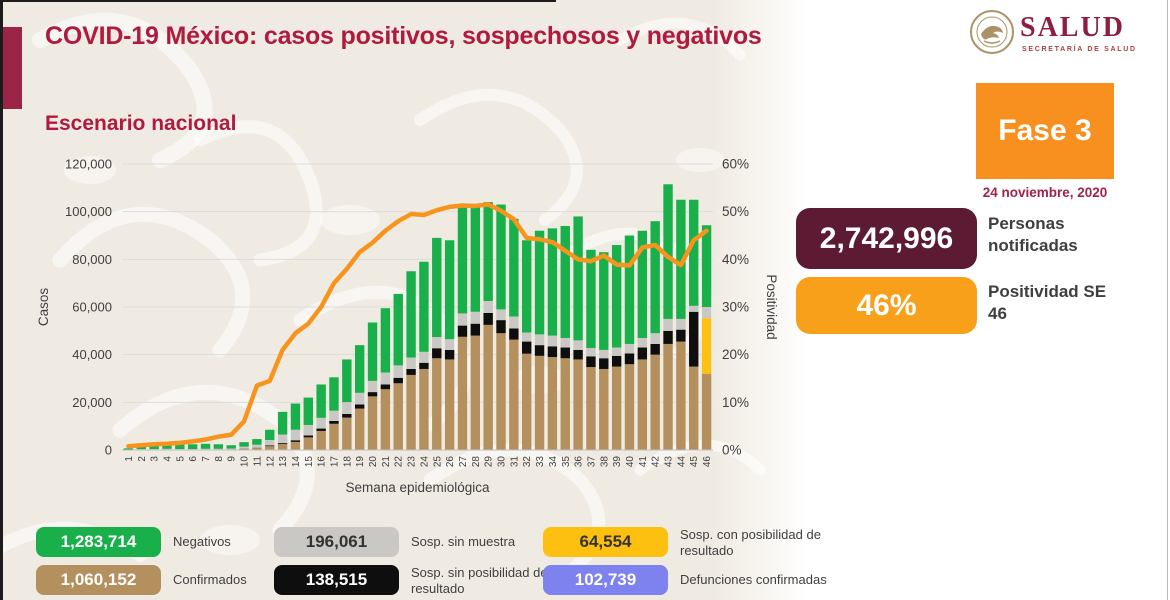  I want to click on legend-item-defunciones: 102,739 Defunciones confirmadas, so click(691, 580).